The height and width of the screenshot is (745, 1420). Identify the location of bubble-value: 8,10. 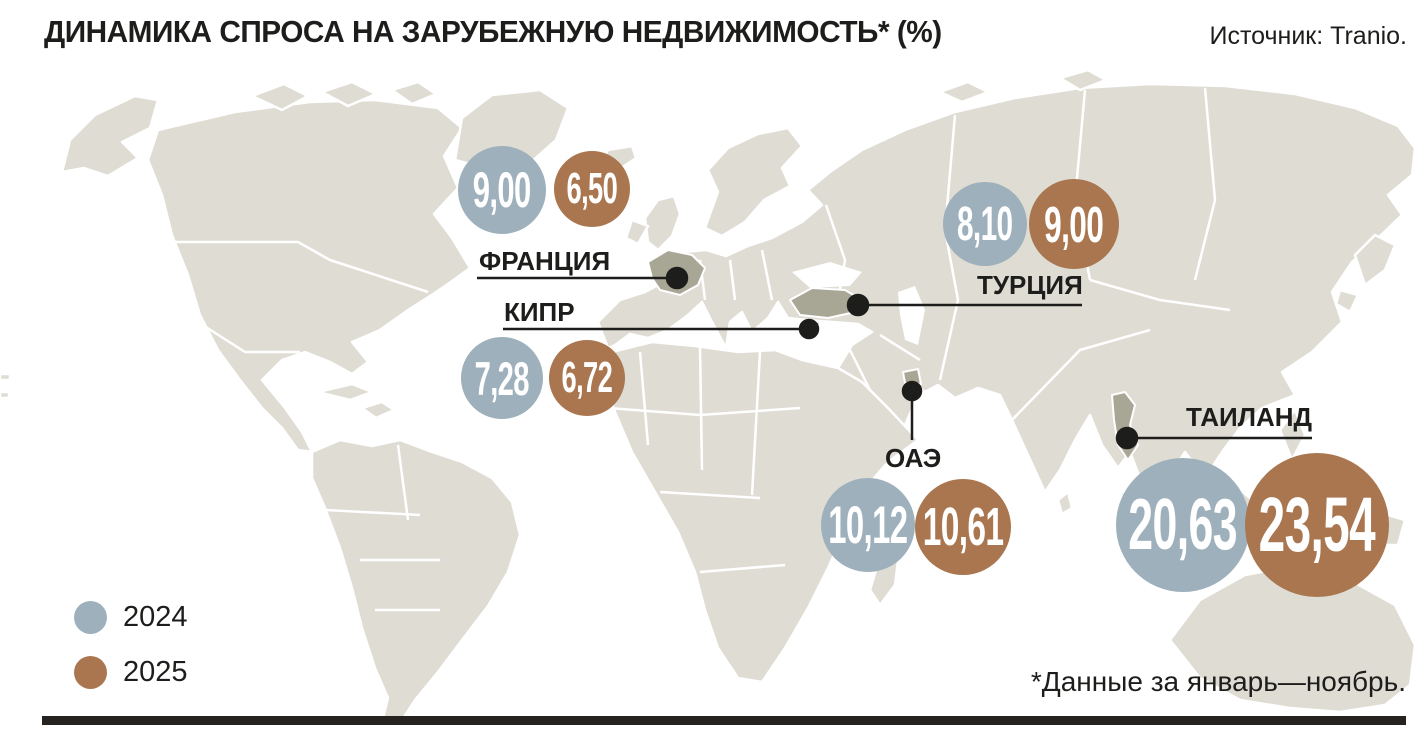
(985, 224).